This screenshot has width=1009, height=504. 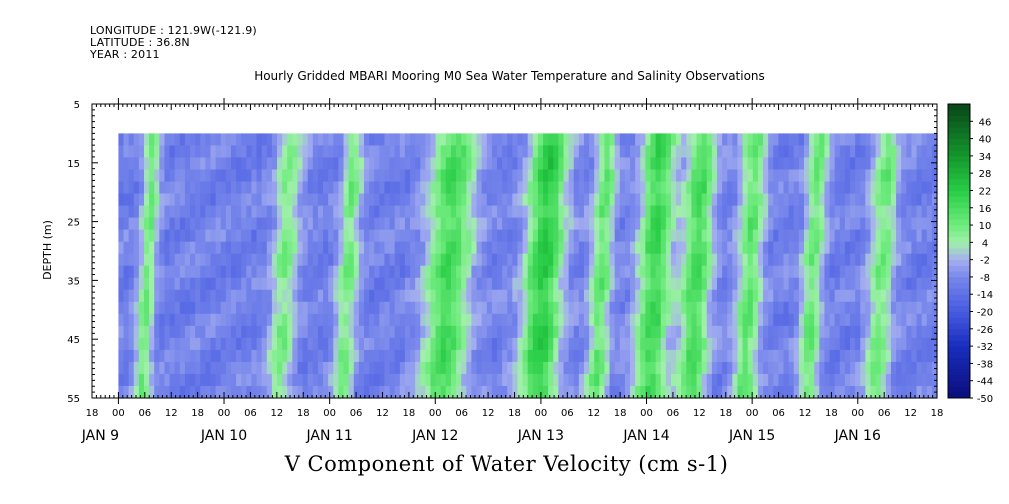 What do you see at coordinates (276, 413) in the screenshot?
I see `x-tick-label: 12` at bounding box center [276, 413].